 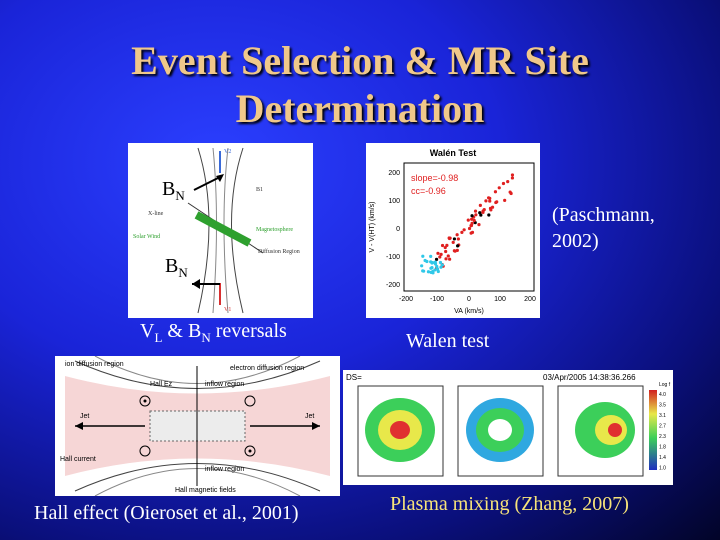 What do you see at coordinates (224, 384) in the screenshot?
I see `hall-inflow-top: inflow region` at bounding box center [224, 384].